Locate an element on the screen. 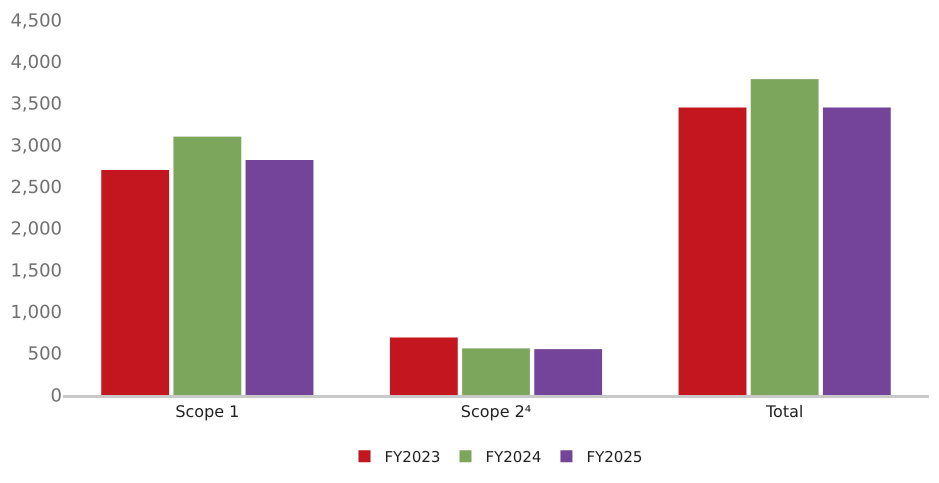 The width and height of the screenshot is (939, 483). y-tick-label: 4,500 is located at coordinates (36, 21).